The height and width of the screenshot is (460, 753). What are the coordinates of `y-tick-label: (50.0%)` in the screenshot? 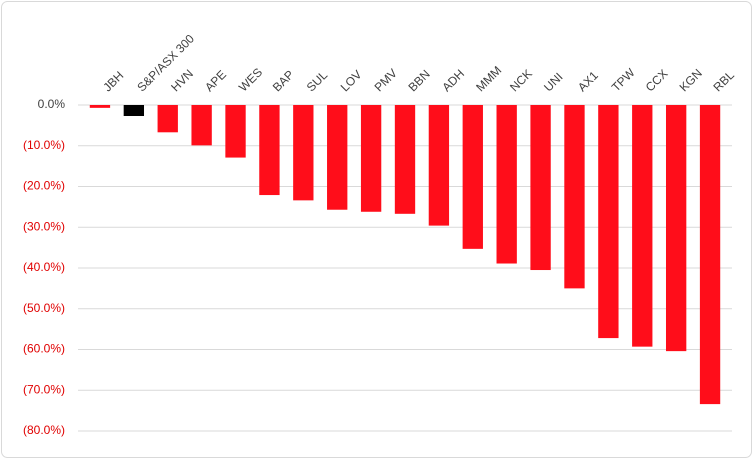 It's located at (44, 308).